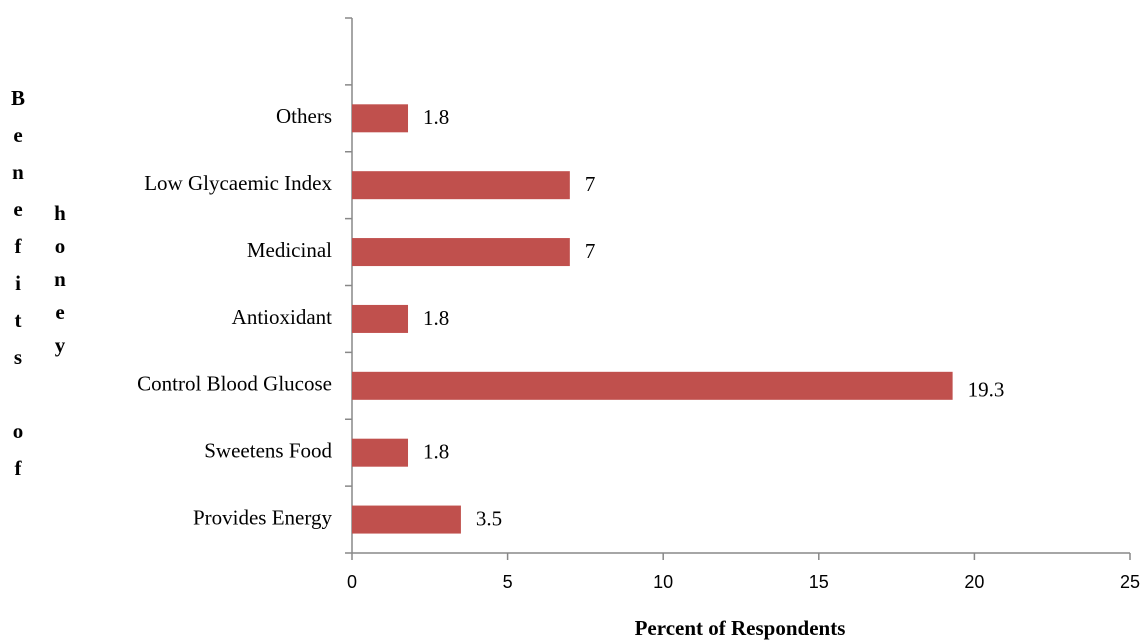 The height and width of the screenshot is (643, 1144). What do you see at coordinates (304, 116) in the screenshot?
I see `y-tick-label: Others` at bounding box center [304, 116].